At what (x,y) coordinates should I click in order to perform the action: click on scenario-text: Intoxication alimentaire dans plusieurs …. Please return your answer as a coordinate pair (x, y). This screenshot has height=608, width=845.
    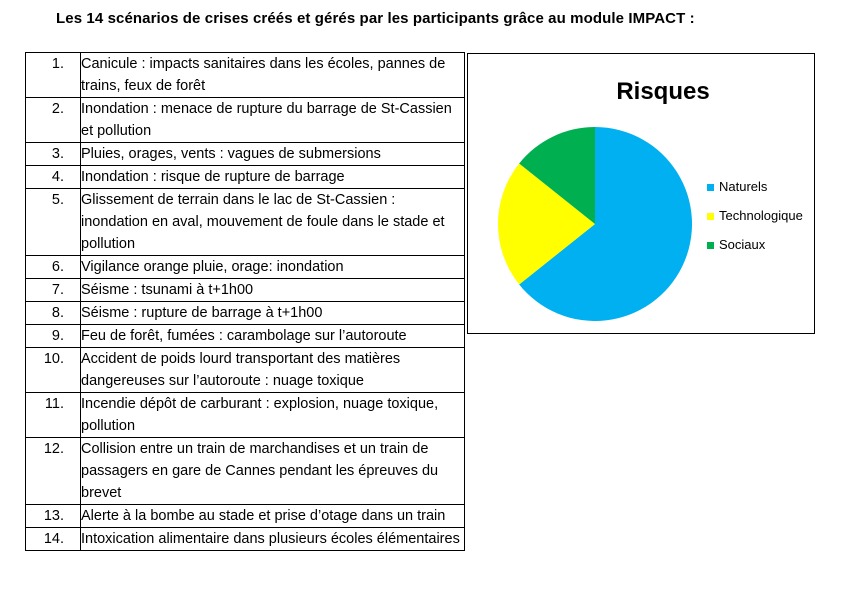
    Looking at the image, I should click on (272, 539).